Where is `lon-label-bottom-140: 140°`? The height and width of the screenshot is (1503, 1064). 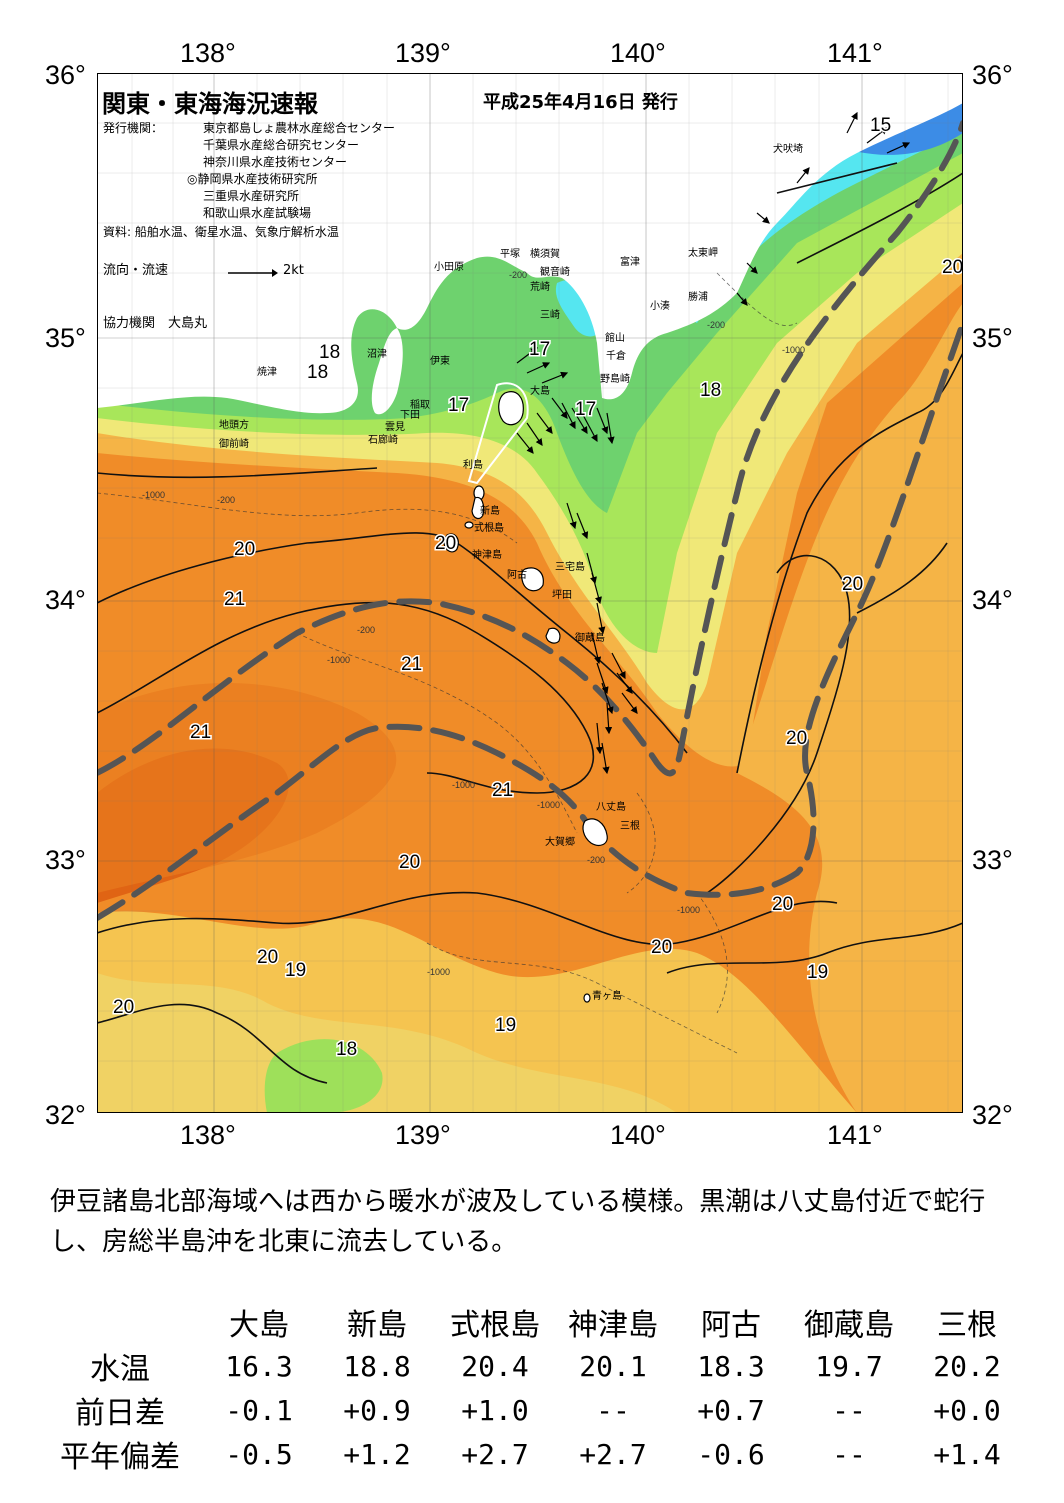
lon-label-bottom-140: 140° is located at coordinates (638, 1135).